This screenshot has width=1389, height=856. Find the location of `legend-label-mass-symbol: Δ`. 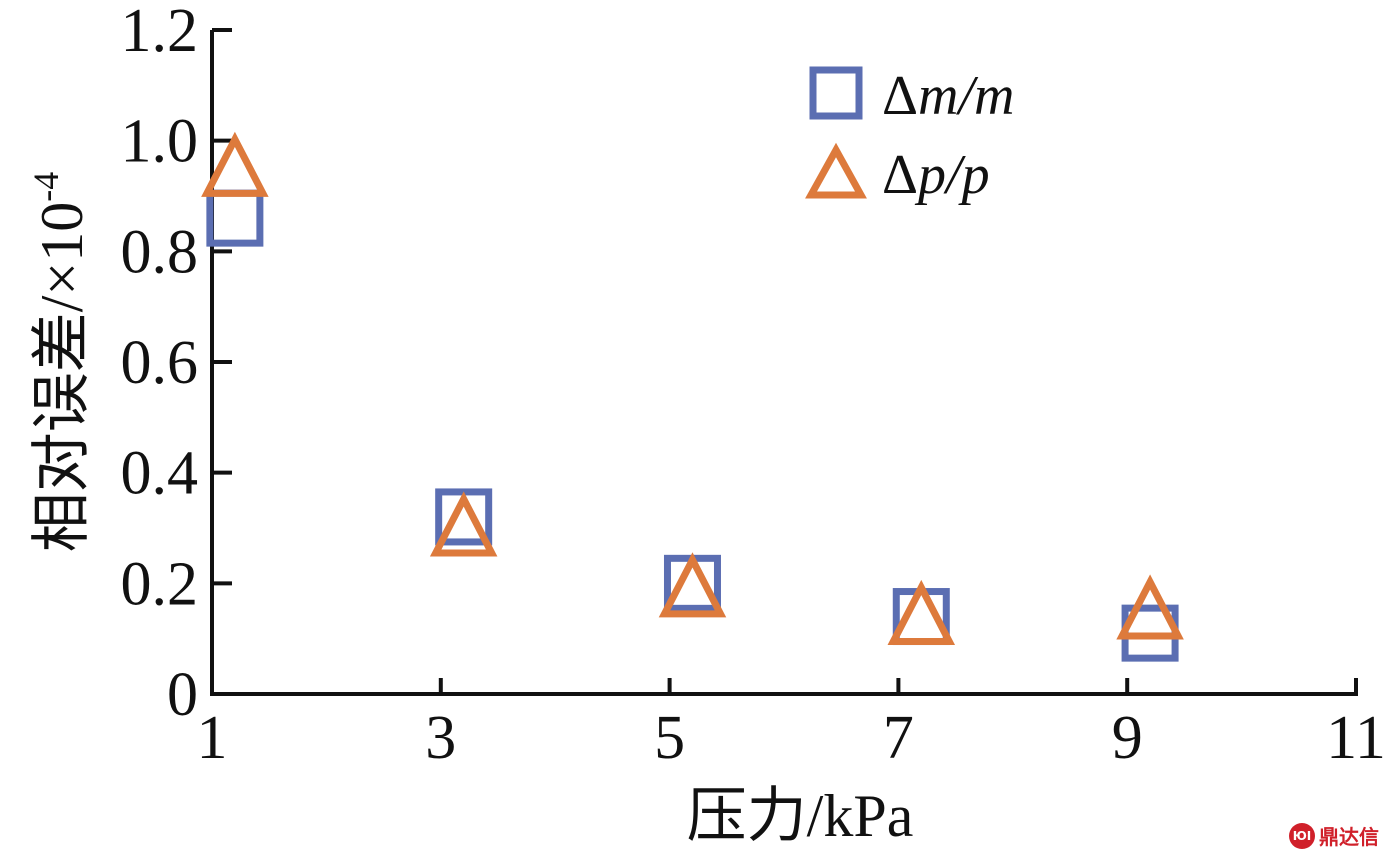

legend-label-mass-symbol: Δ is located at coordinates (900, 96).